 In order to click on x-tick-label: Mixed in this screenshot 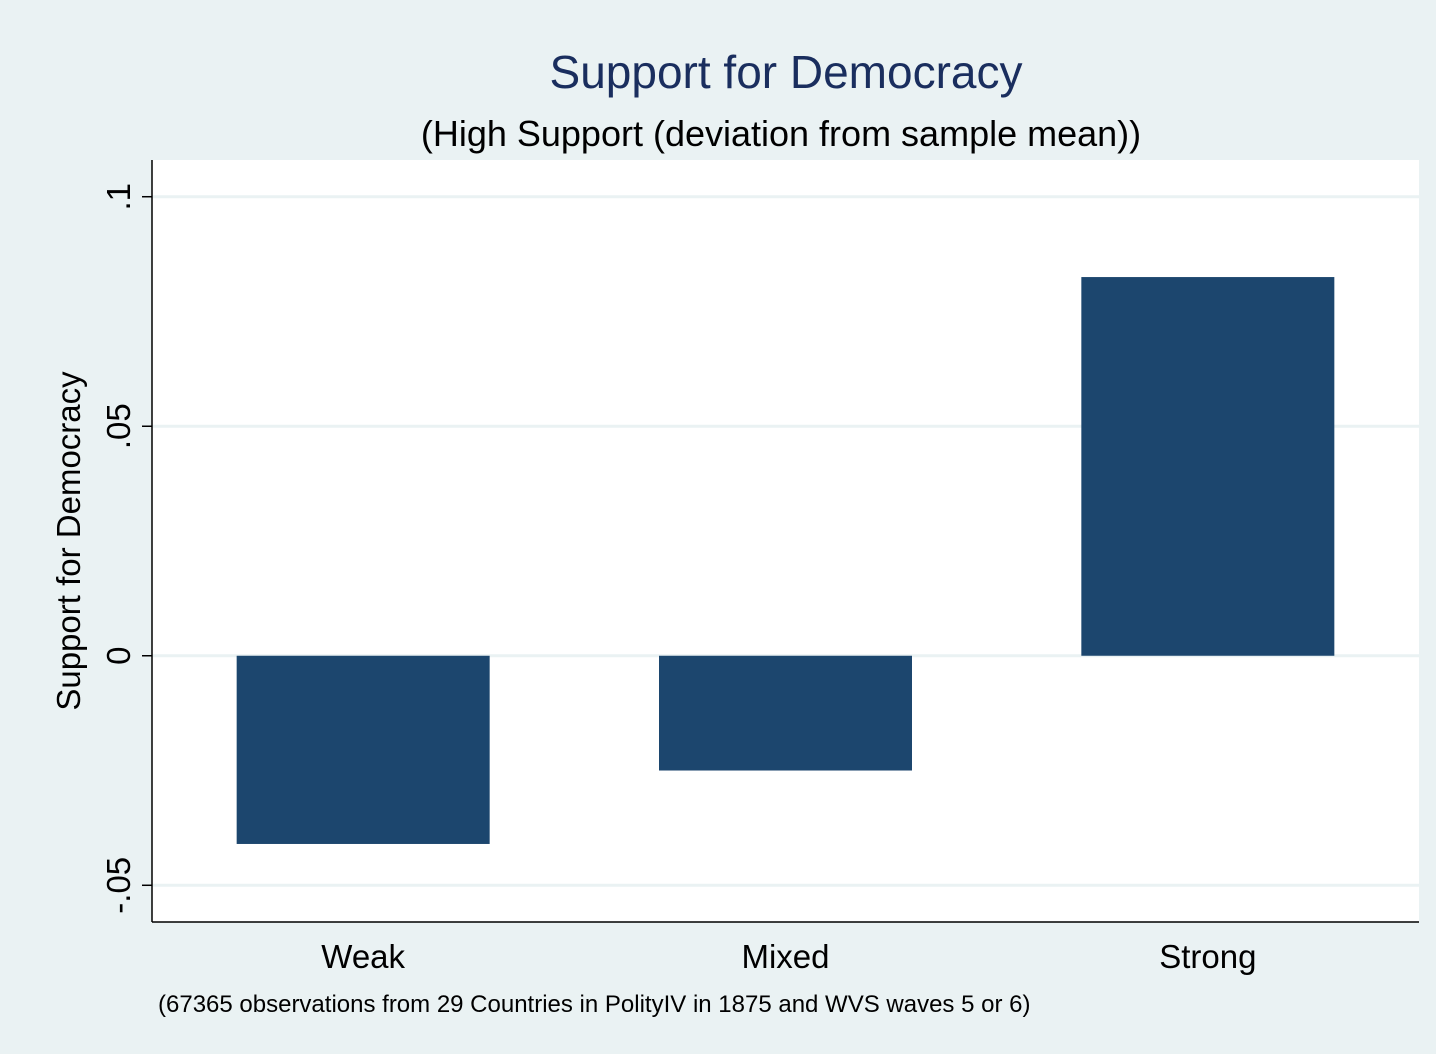, I will do `click(785, 956)`.